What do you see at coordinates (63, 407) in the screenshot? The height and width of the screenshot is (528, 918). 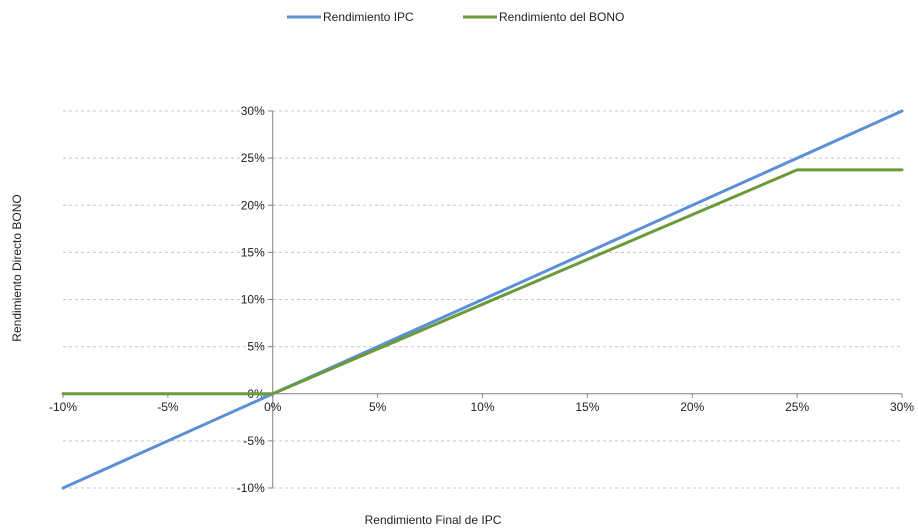 I see `x-tick-label: -10%` at bounding box center [63, 407].